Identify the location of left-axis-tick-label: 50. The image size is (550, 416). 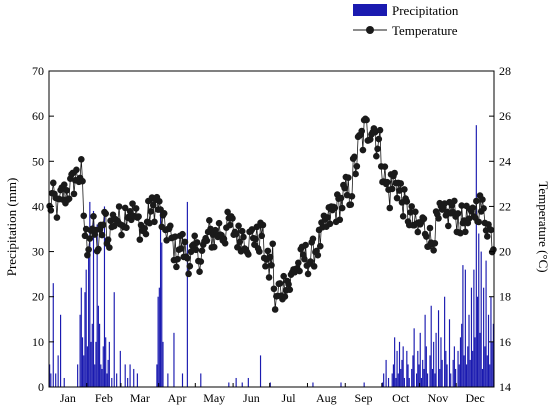
(38, 161).